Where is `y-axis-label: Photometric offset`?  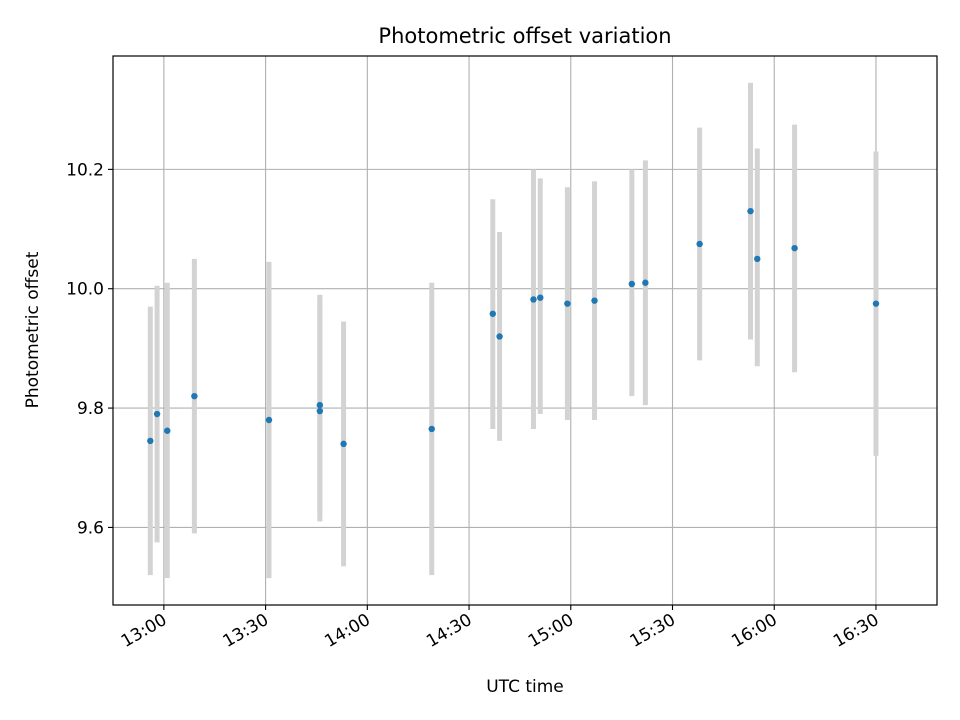 y-axis-label: Photometric offset is located at coordinates (33, 329).